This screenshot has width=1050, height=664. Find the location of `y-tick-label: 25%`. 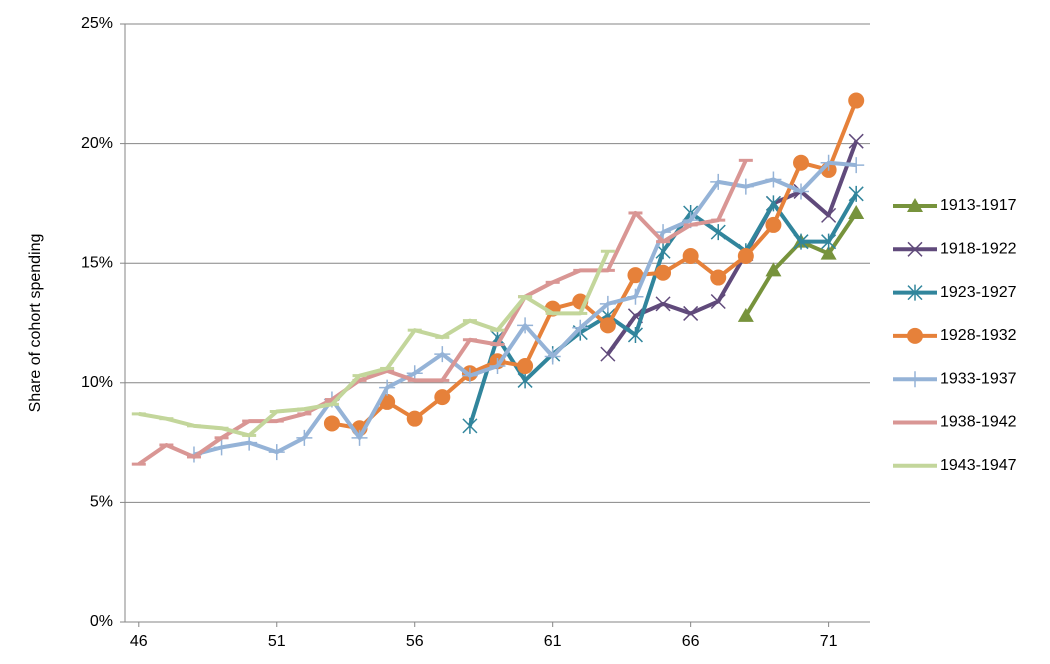

y-tick-label: 25% is located at coordinates (97, 23).